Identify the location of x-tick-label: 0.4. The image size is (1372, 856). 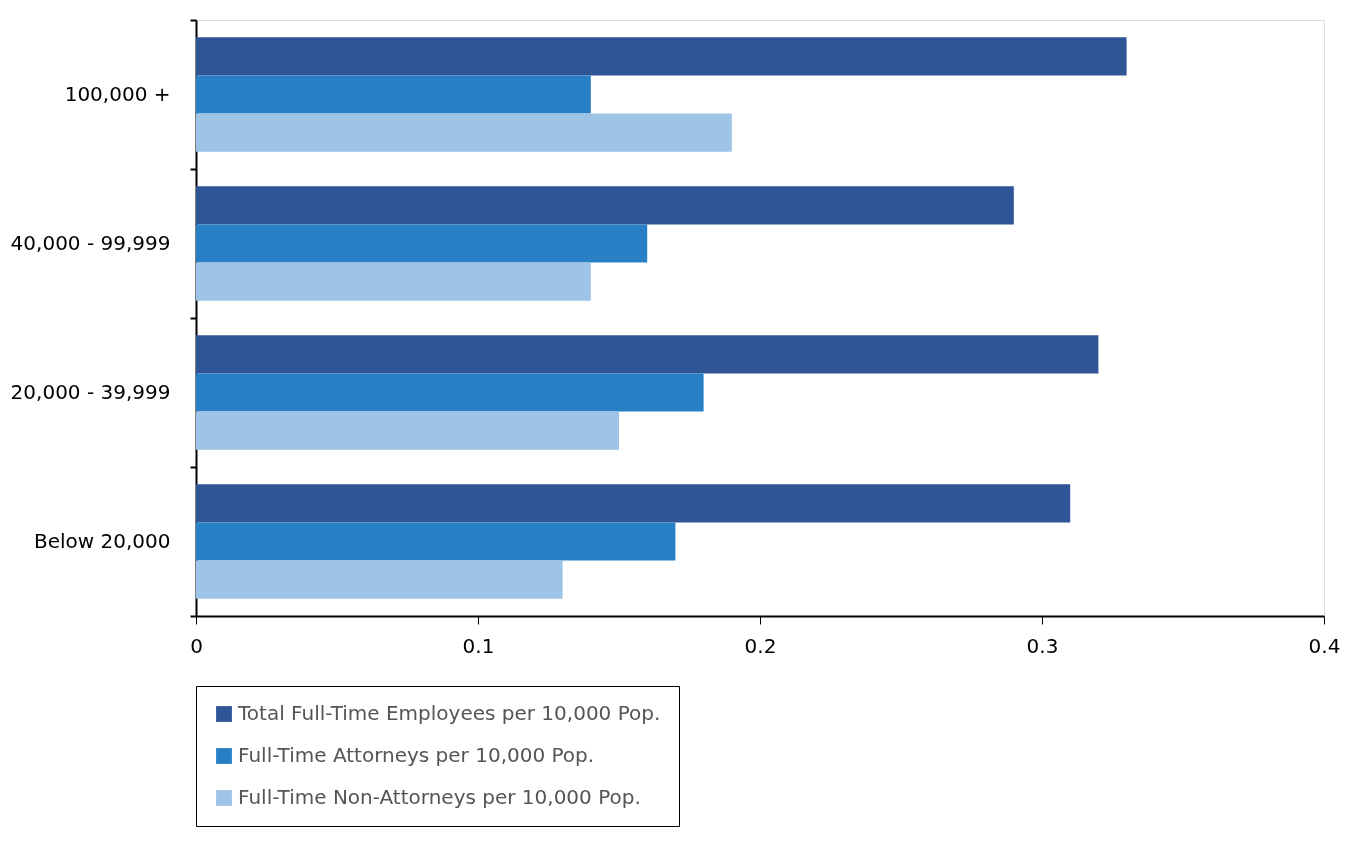
(1324, 645).